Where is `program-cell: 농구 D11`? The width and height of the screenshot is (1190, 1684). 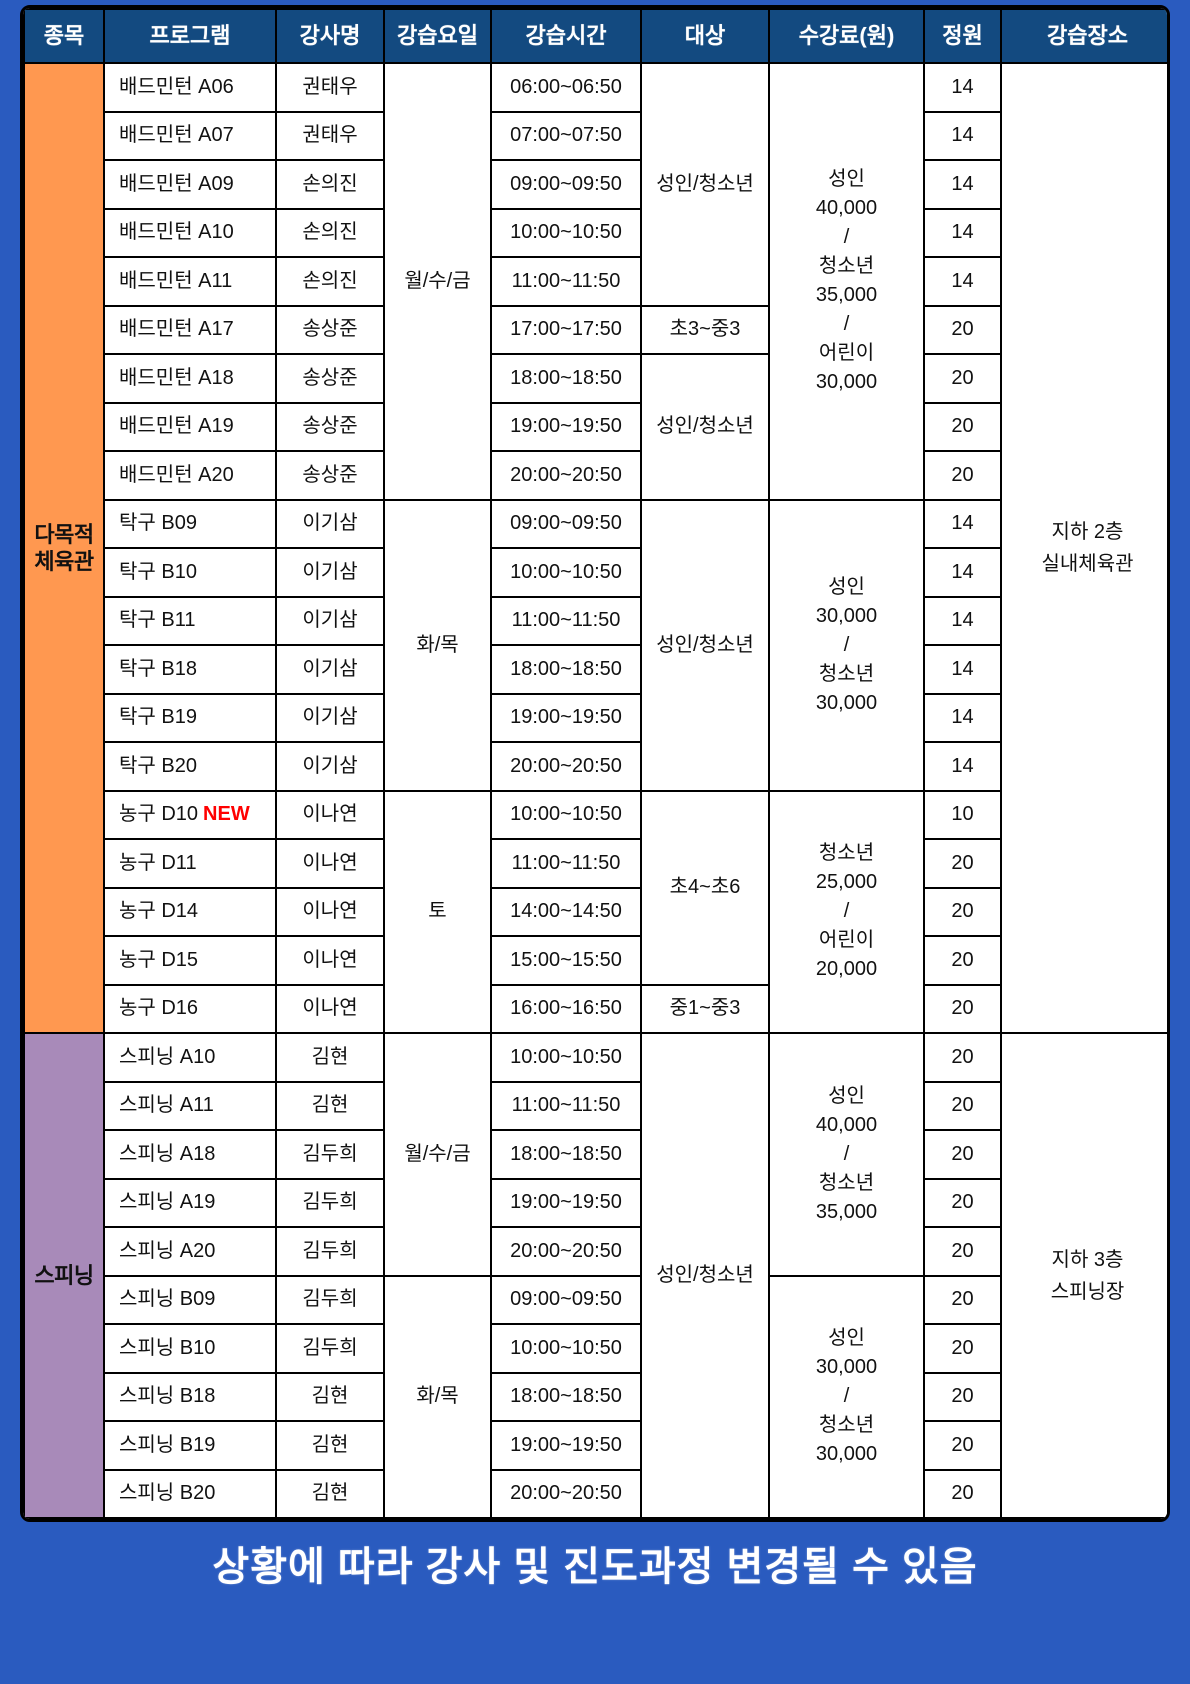 program-cell: 농구 D11 is located at coordinates (190, 863).